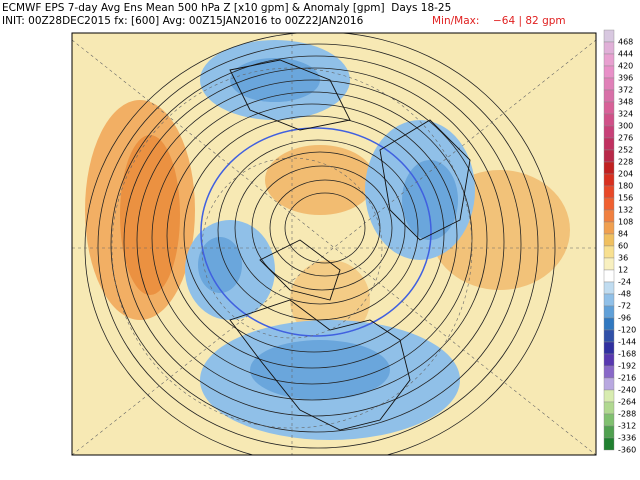 The height and width of the screenshot is (480, 640). Describe the element at coordinates (623, 234) in the screenshot. I see `colorbar-label: 84` at that location.